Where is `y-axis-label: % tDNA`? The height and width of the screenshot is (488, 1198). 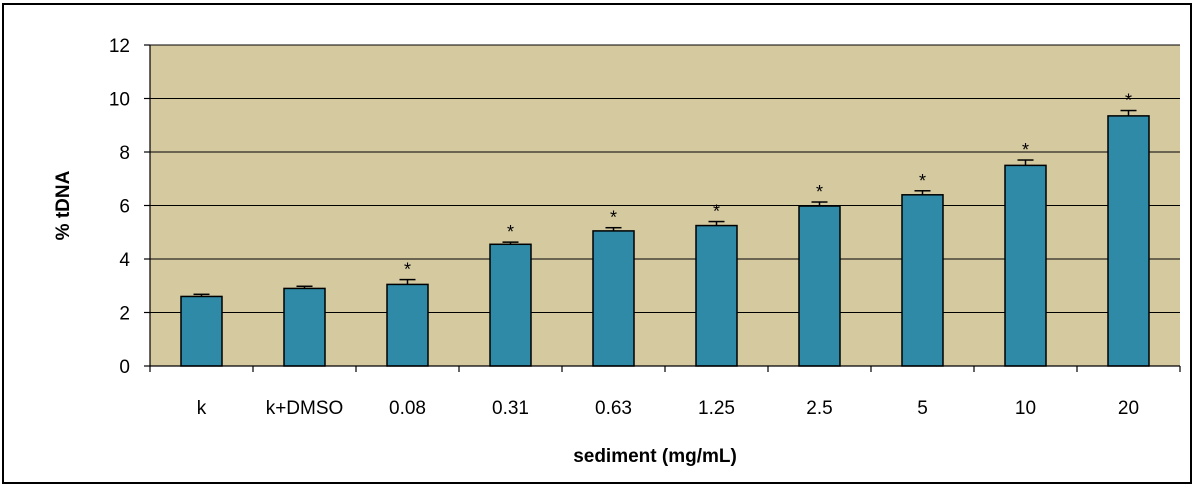 y-axis-label: % tDNA is located at coordinates (63, 205).